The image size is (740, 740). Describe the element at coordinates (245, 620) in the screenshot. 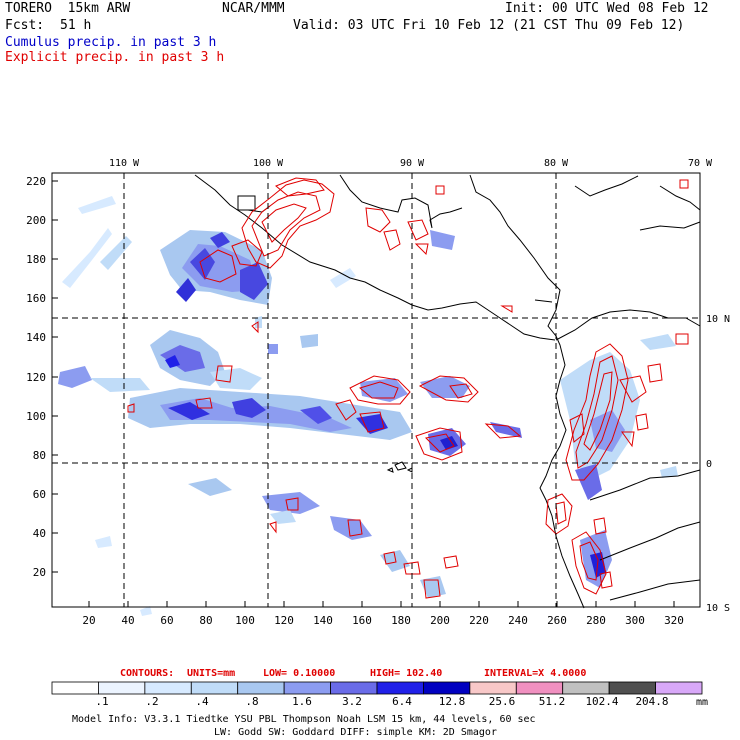

I see `x-tick-label: 100` at that location.